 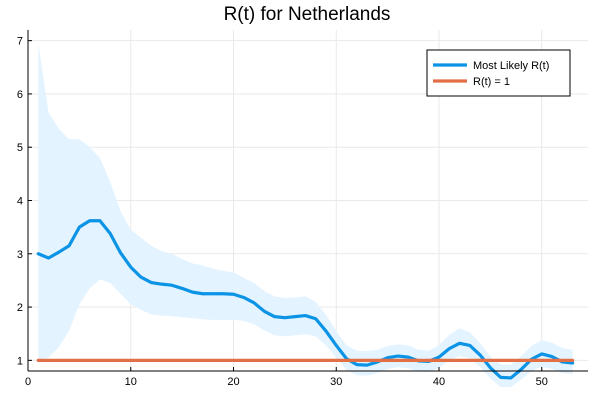 I want to click on x-tick-label: 40, so click(x=439, y=382).